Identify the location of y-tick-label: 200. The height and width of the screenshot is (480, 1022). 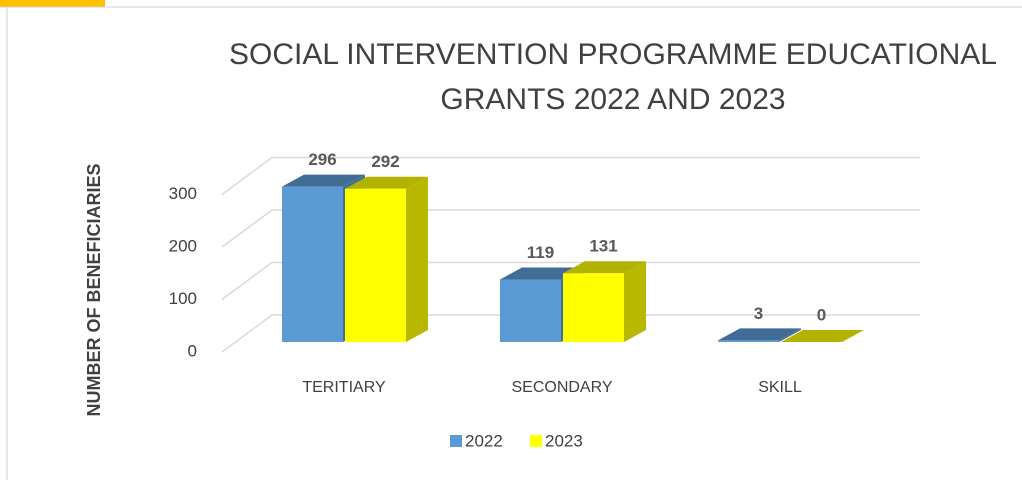
(183, 245).